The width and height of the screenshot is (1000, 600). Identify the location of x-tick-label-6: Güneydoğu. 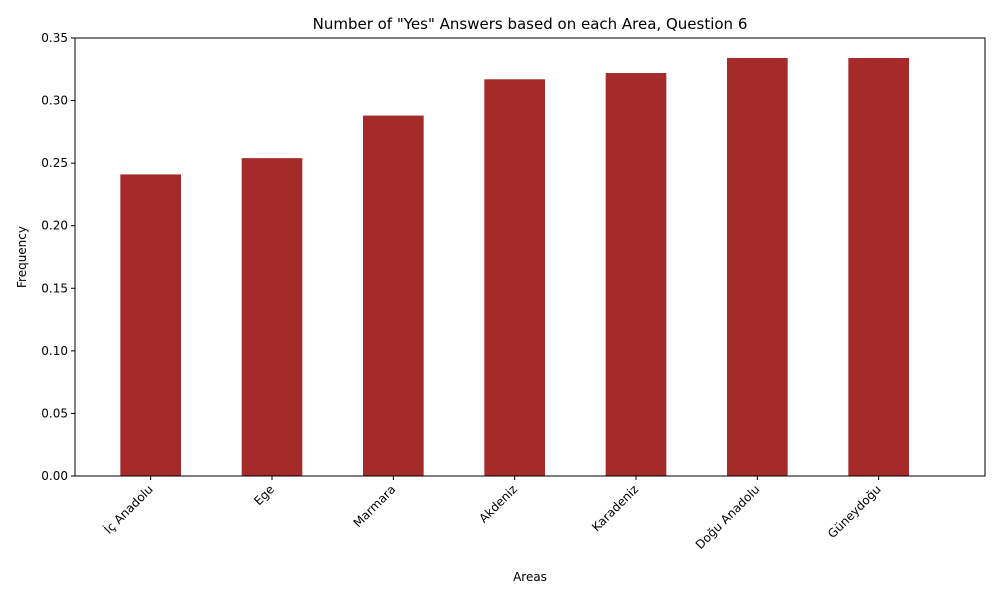
(854, 511).